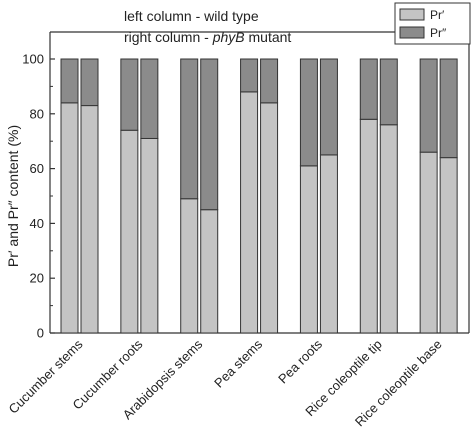  Describe the element at coordinates (268, 37) in the screenshot. I see `annotation-line-2-suffix: mutant` at that location.